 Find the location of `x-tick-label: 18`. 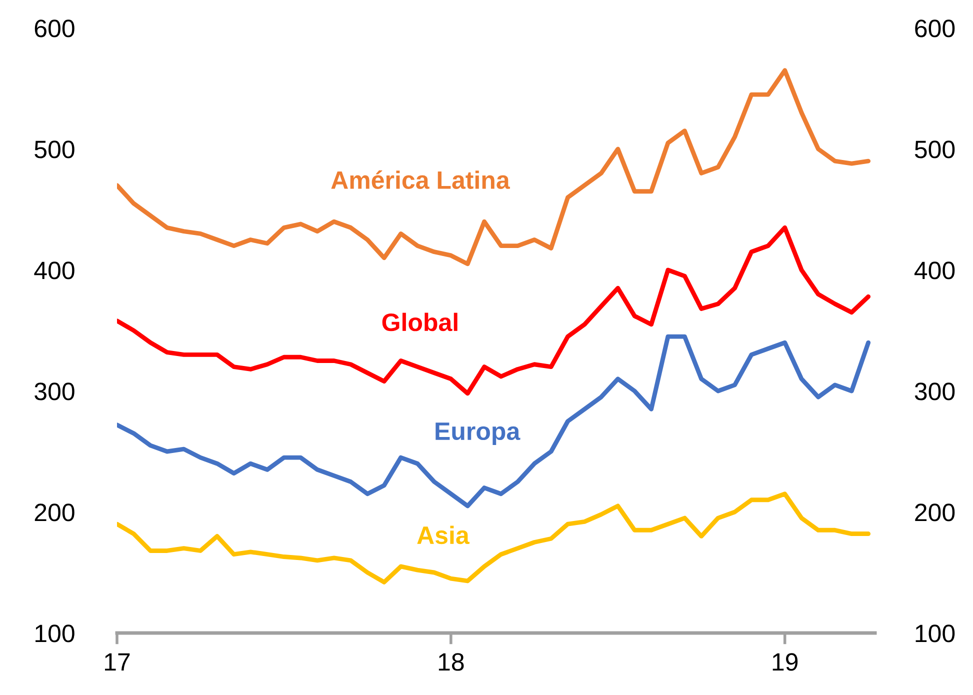

x-tick-label: 18 is located at coordinates (451, 662).